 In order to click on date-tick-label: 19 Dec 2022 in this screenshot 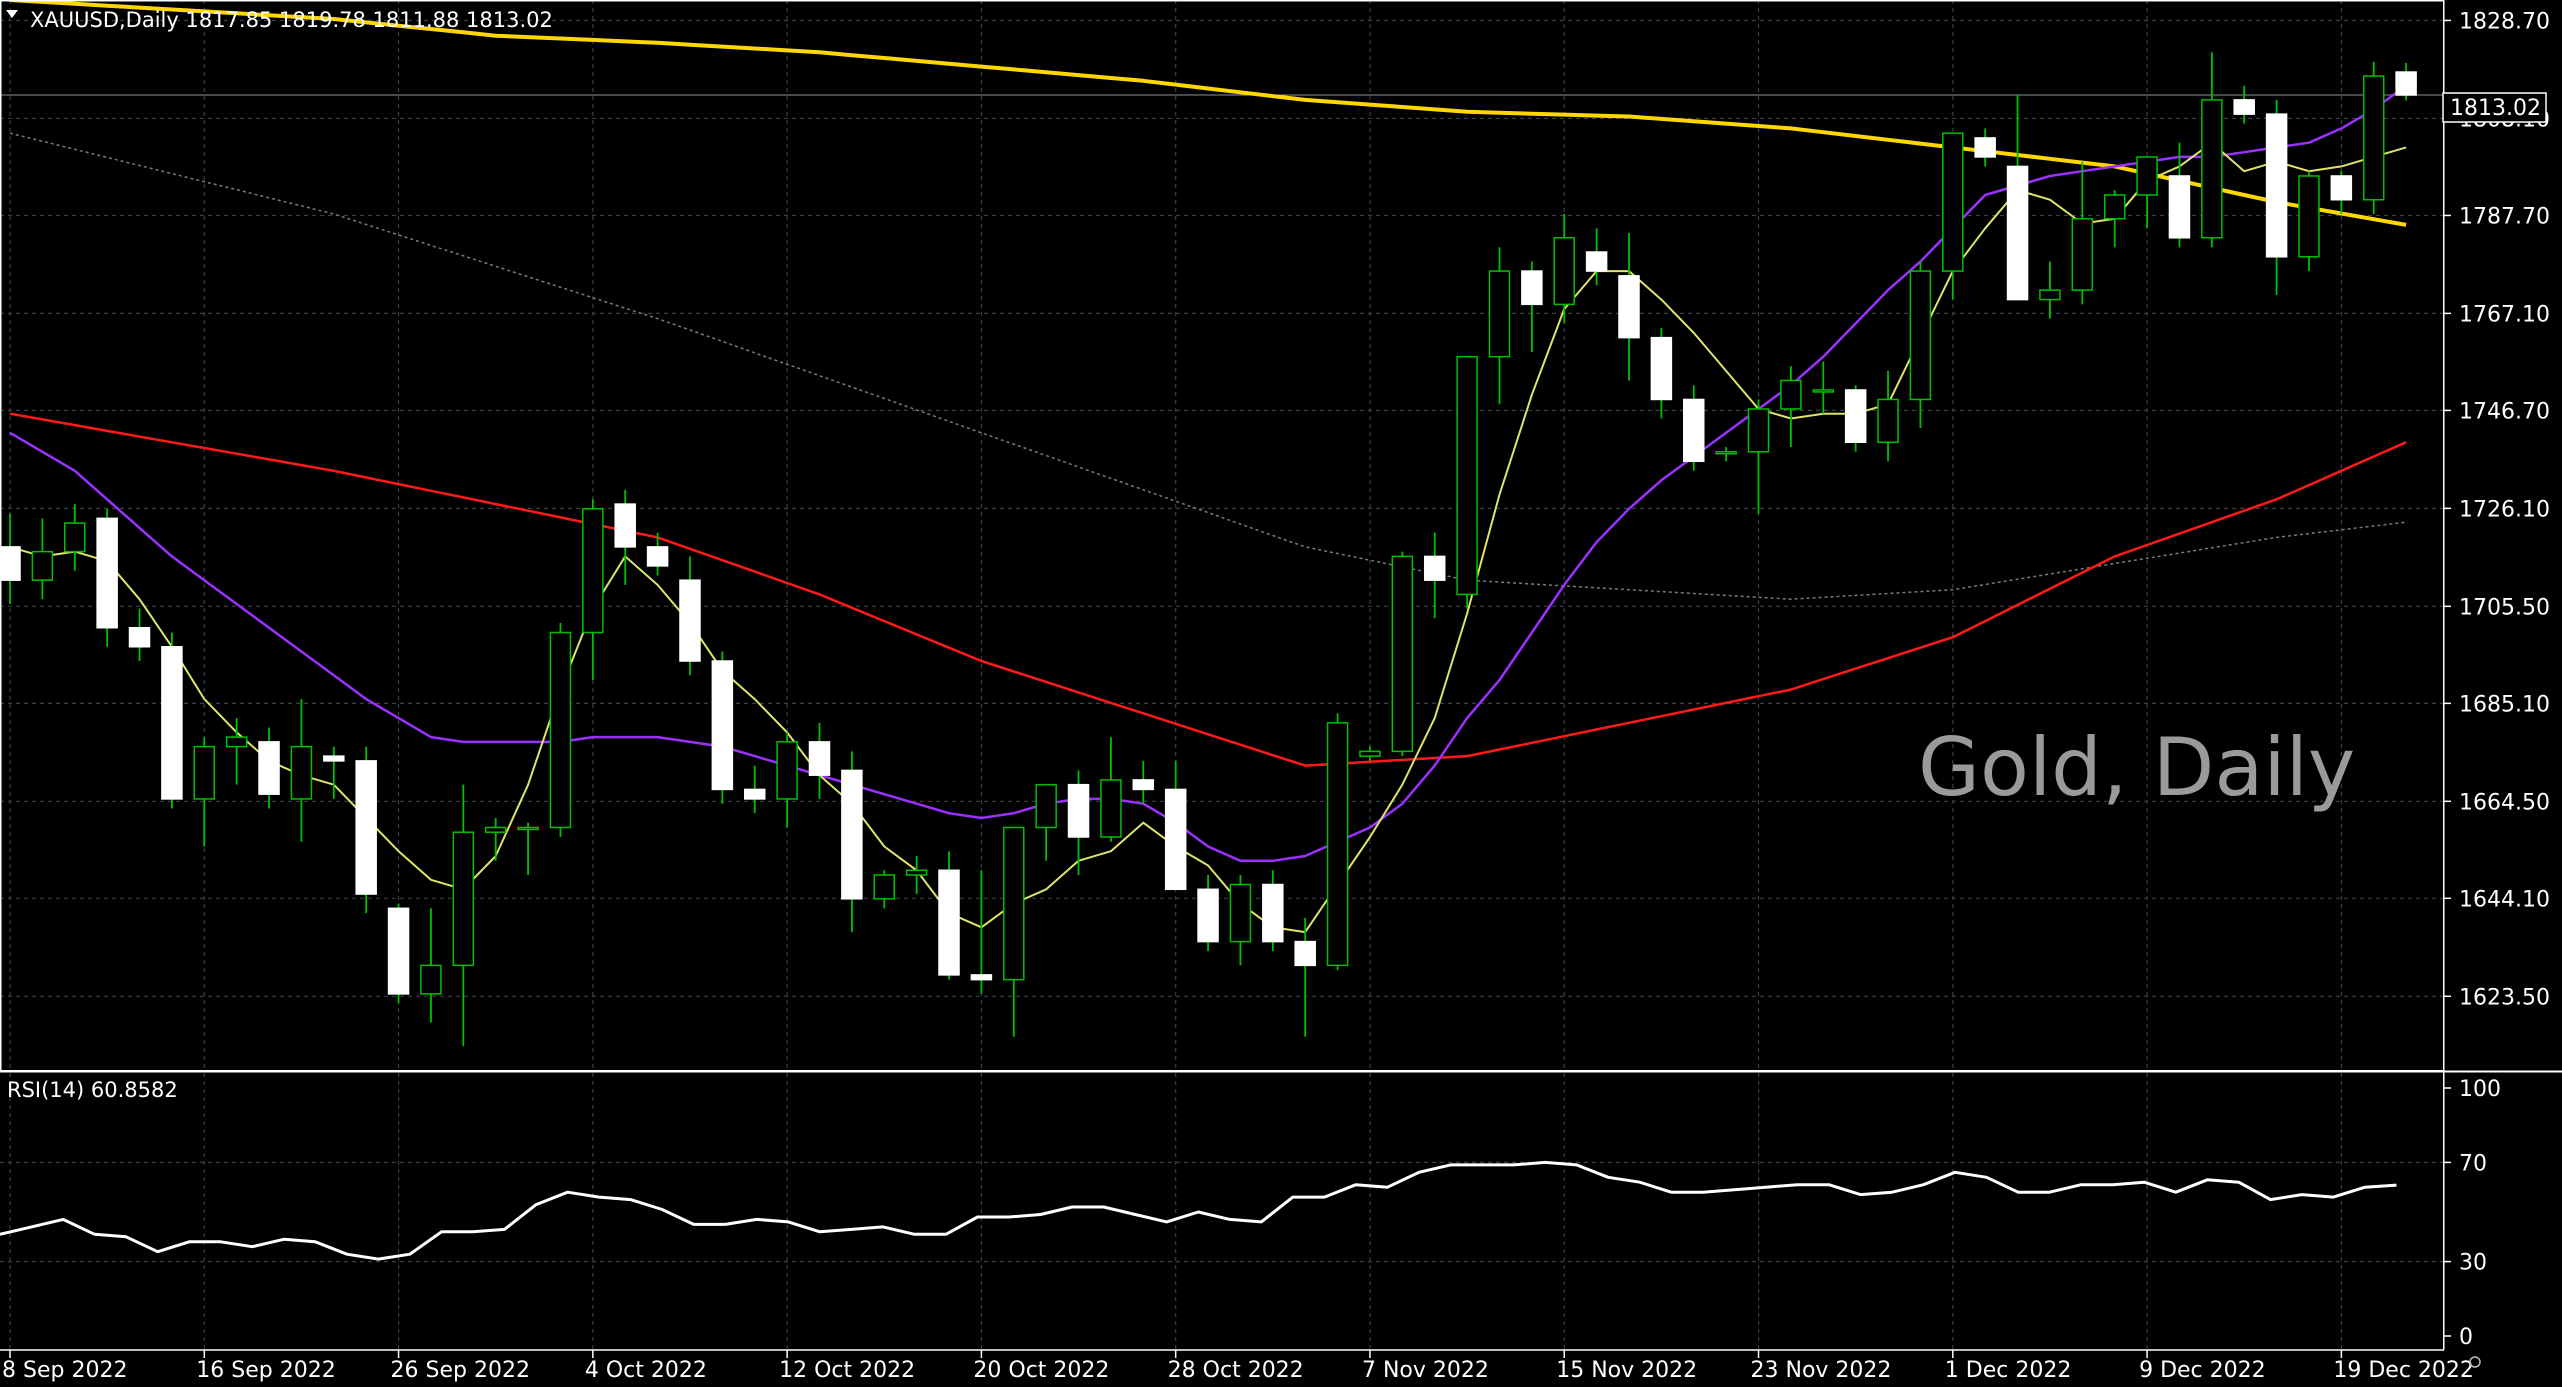, I will do `click(2403, 1370)`.